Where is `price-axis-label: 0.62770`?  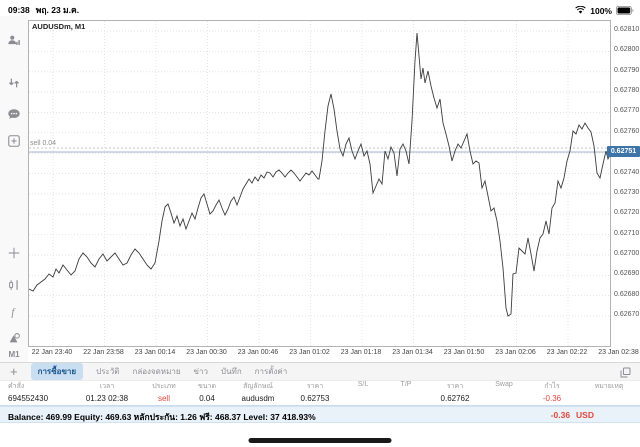
price-axis-label: 0.62770 is located at coordinates (627, 111).